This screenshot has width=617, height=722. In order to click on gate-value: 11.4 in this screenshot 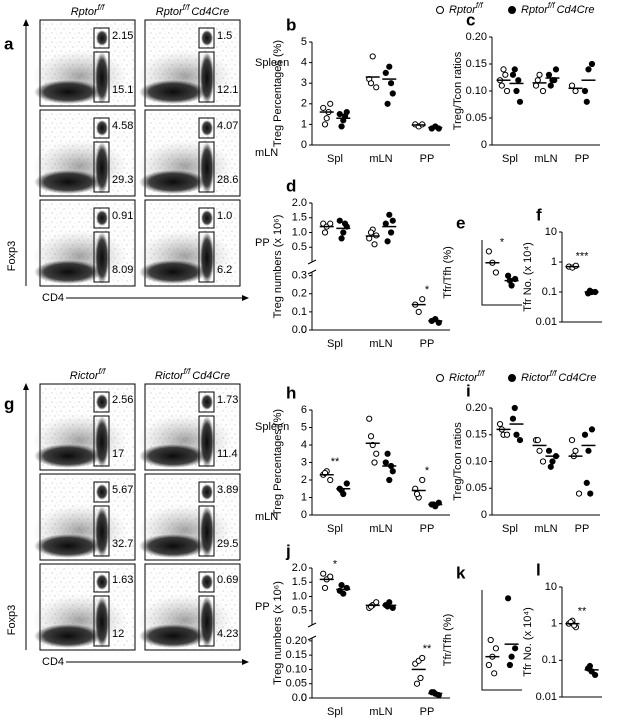, I will do `click(227, 454)`.